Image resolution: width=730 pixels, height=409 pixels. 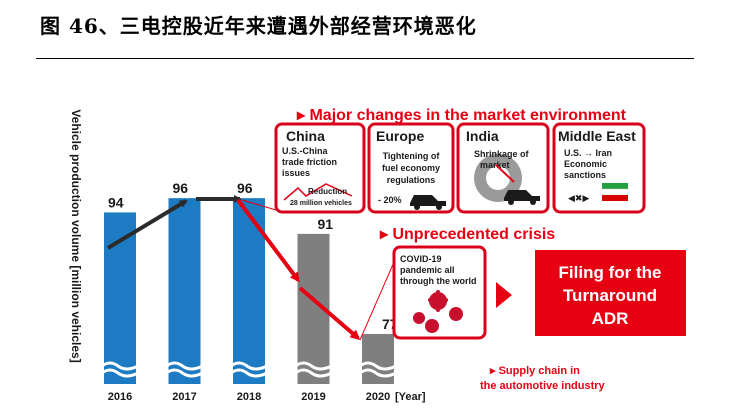 What do you see at coordinates (184, 397) in the screenshot?
I see `x-tick-label: 2017` at bounding box center [184, 397].